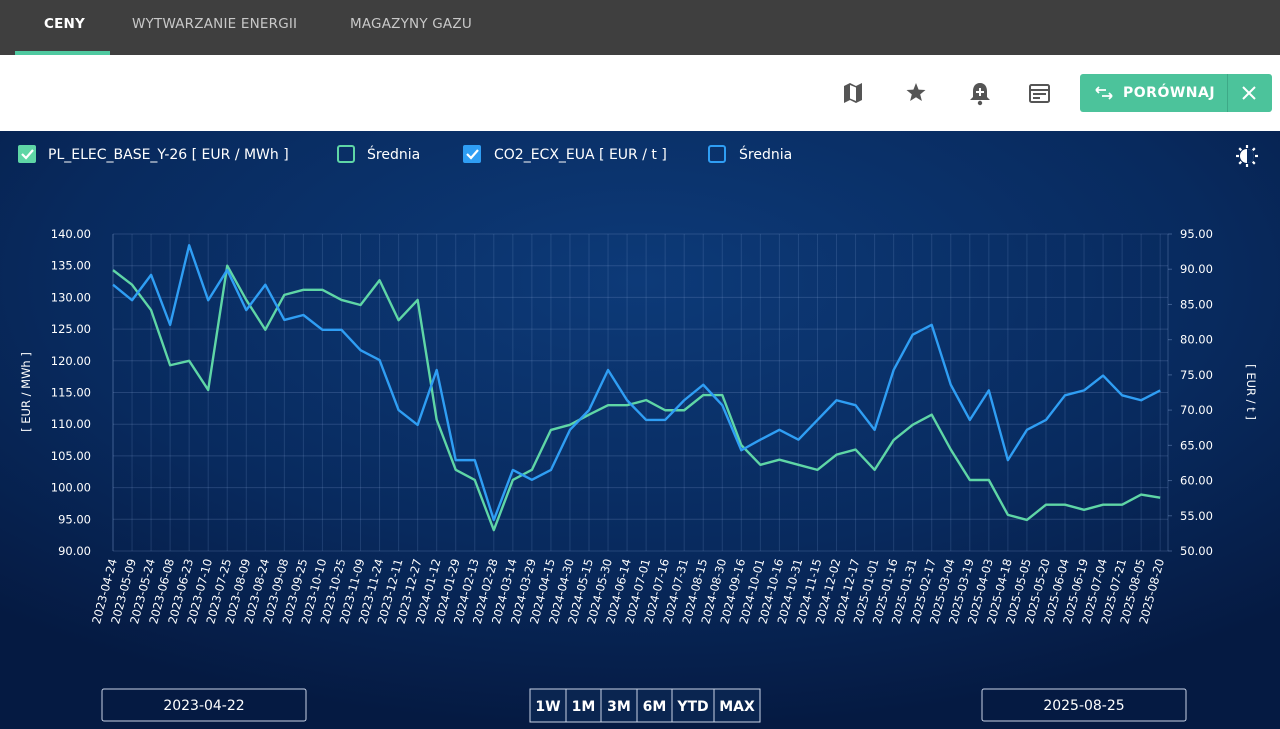  Describe the element at coordinates (1247, 156) in the screenshot. I see `theme-toggle` at that location.